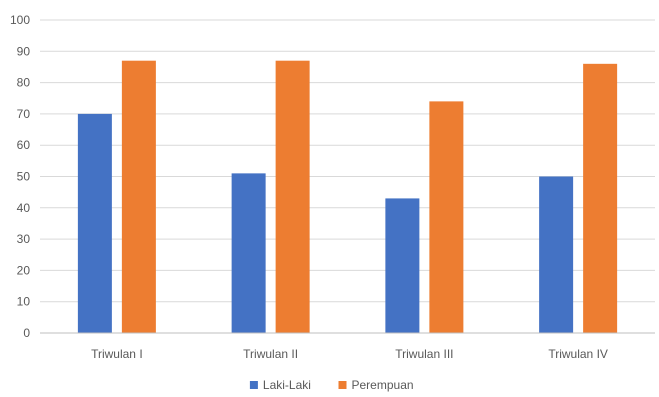  I want to click on x-category-label: Triwulan II, so click(270, 354).